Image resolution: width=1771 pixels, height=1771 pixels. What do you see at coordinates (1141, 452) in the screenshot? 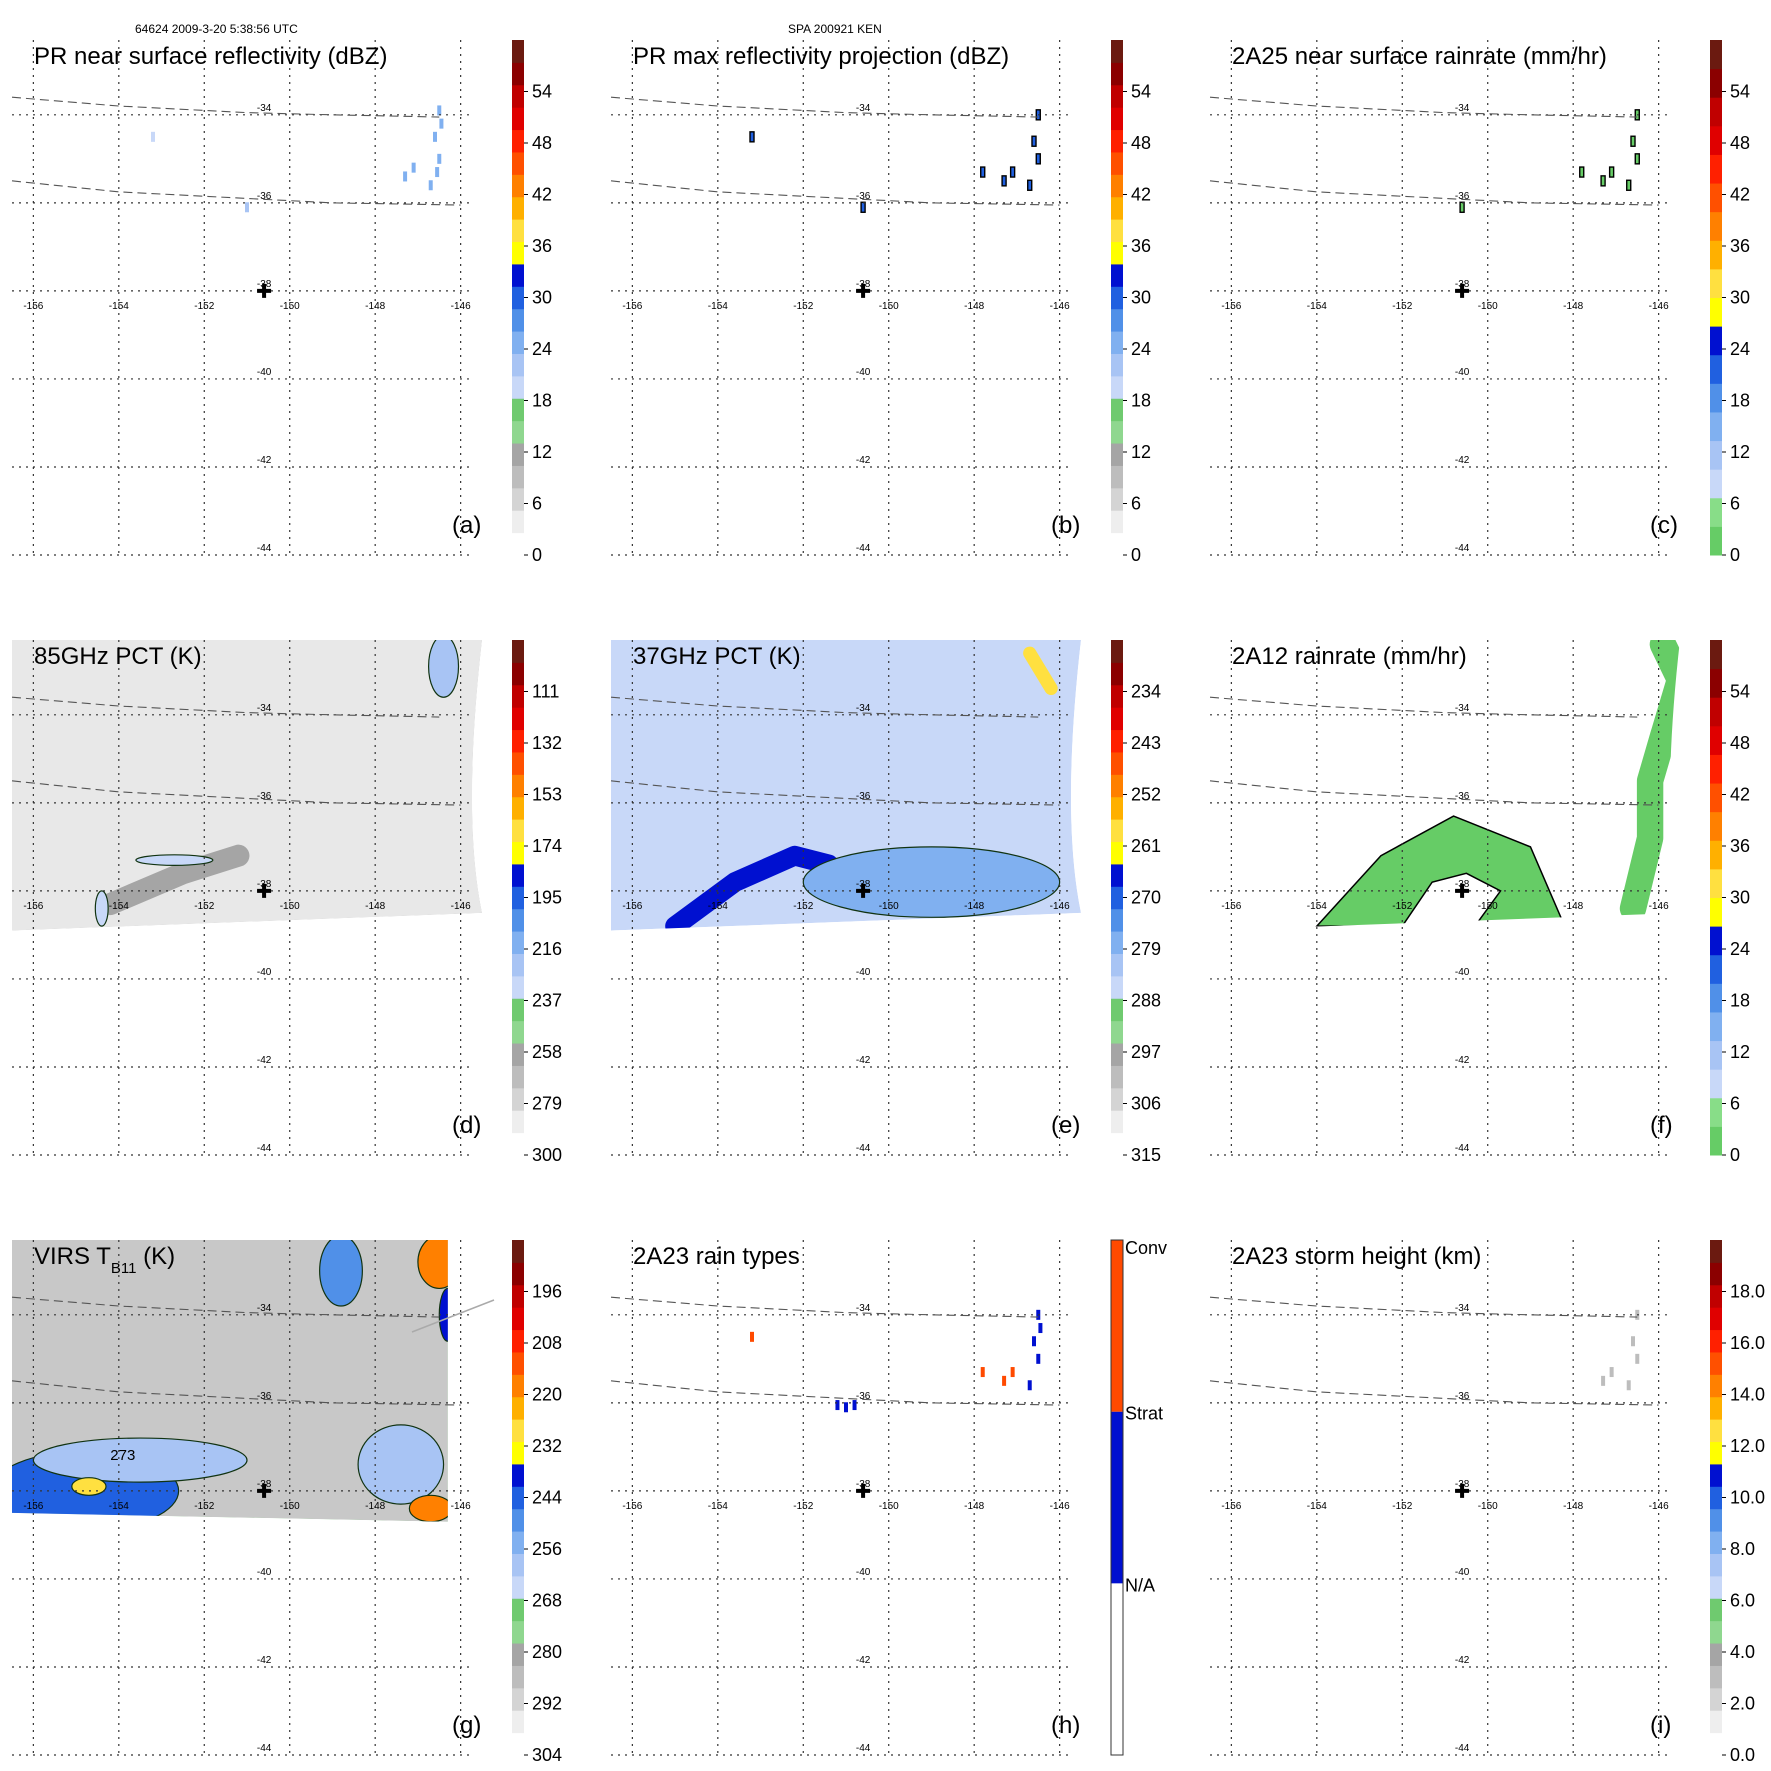
I see `colorbar-tick-label: 12` at bounding box center [1141, 452].